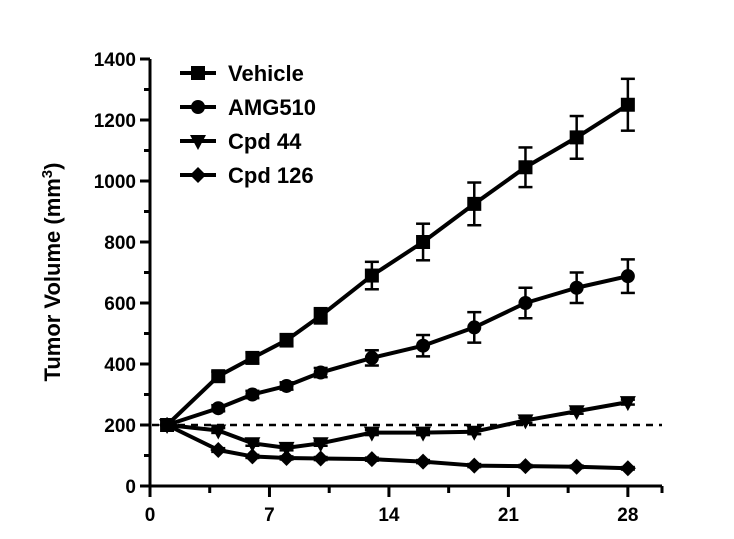 This screenshot has width=734, height=539. Describe the element at coordinates (150, 515) in the screenshot. I see `x-tick-label: 0` at that location.